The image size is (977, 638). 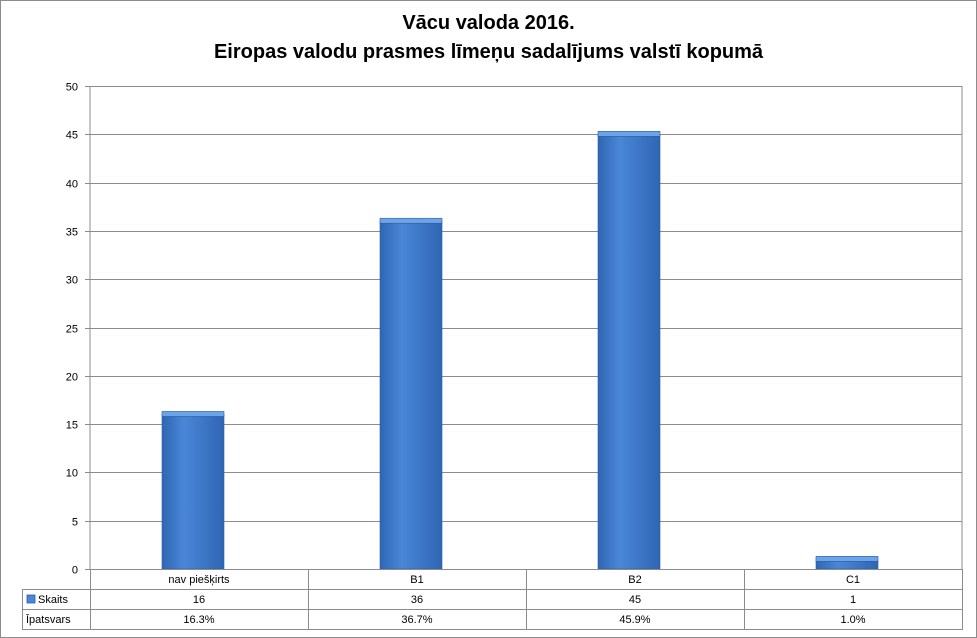 What do you see at coordinates (199, 580) in the screenshot?
I see `category-label: nav piešķirts` at bounding box center [199, 580].